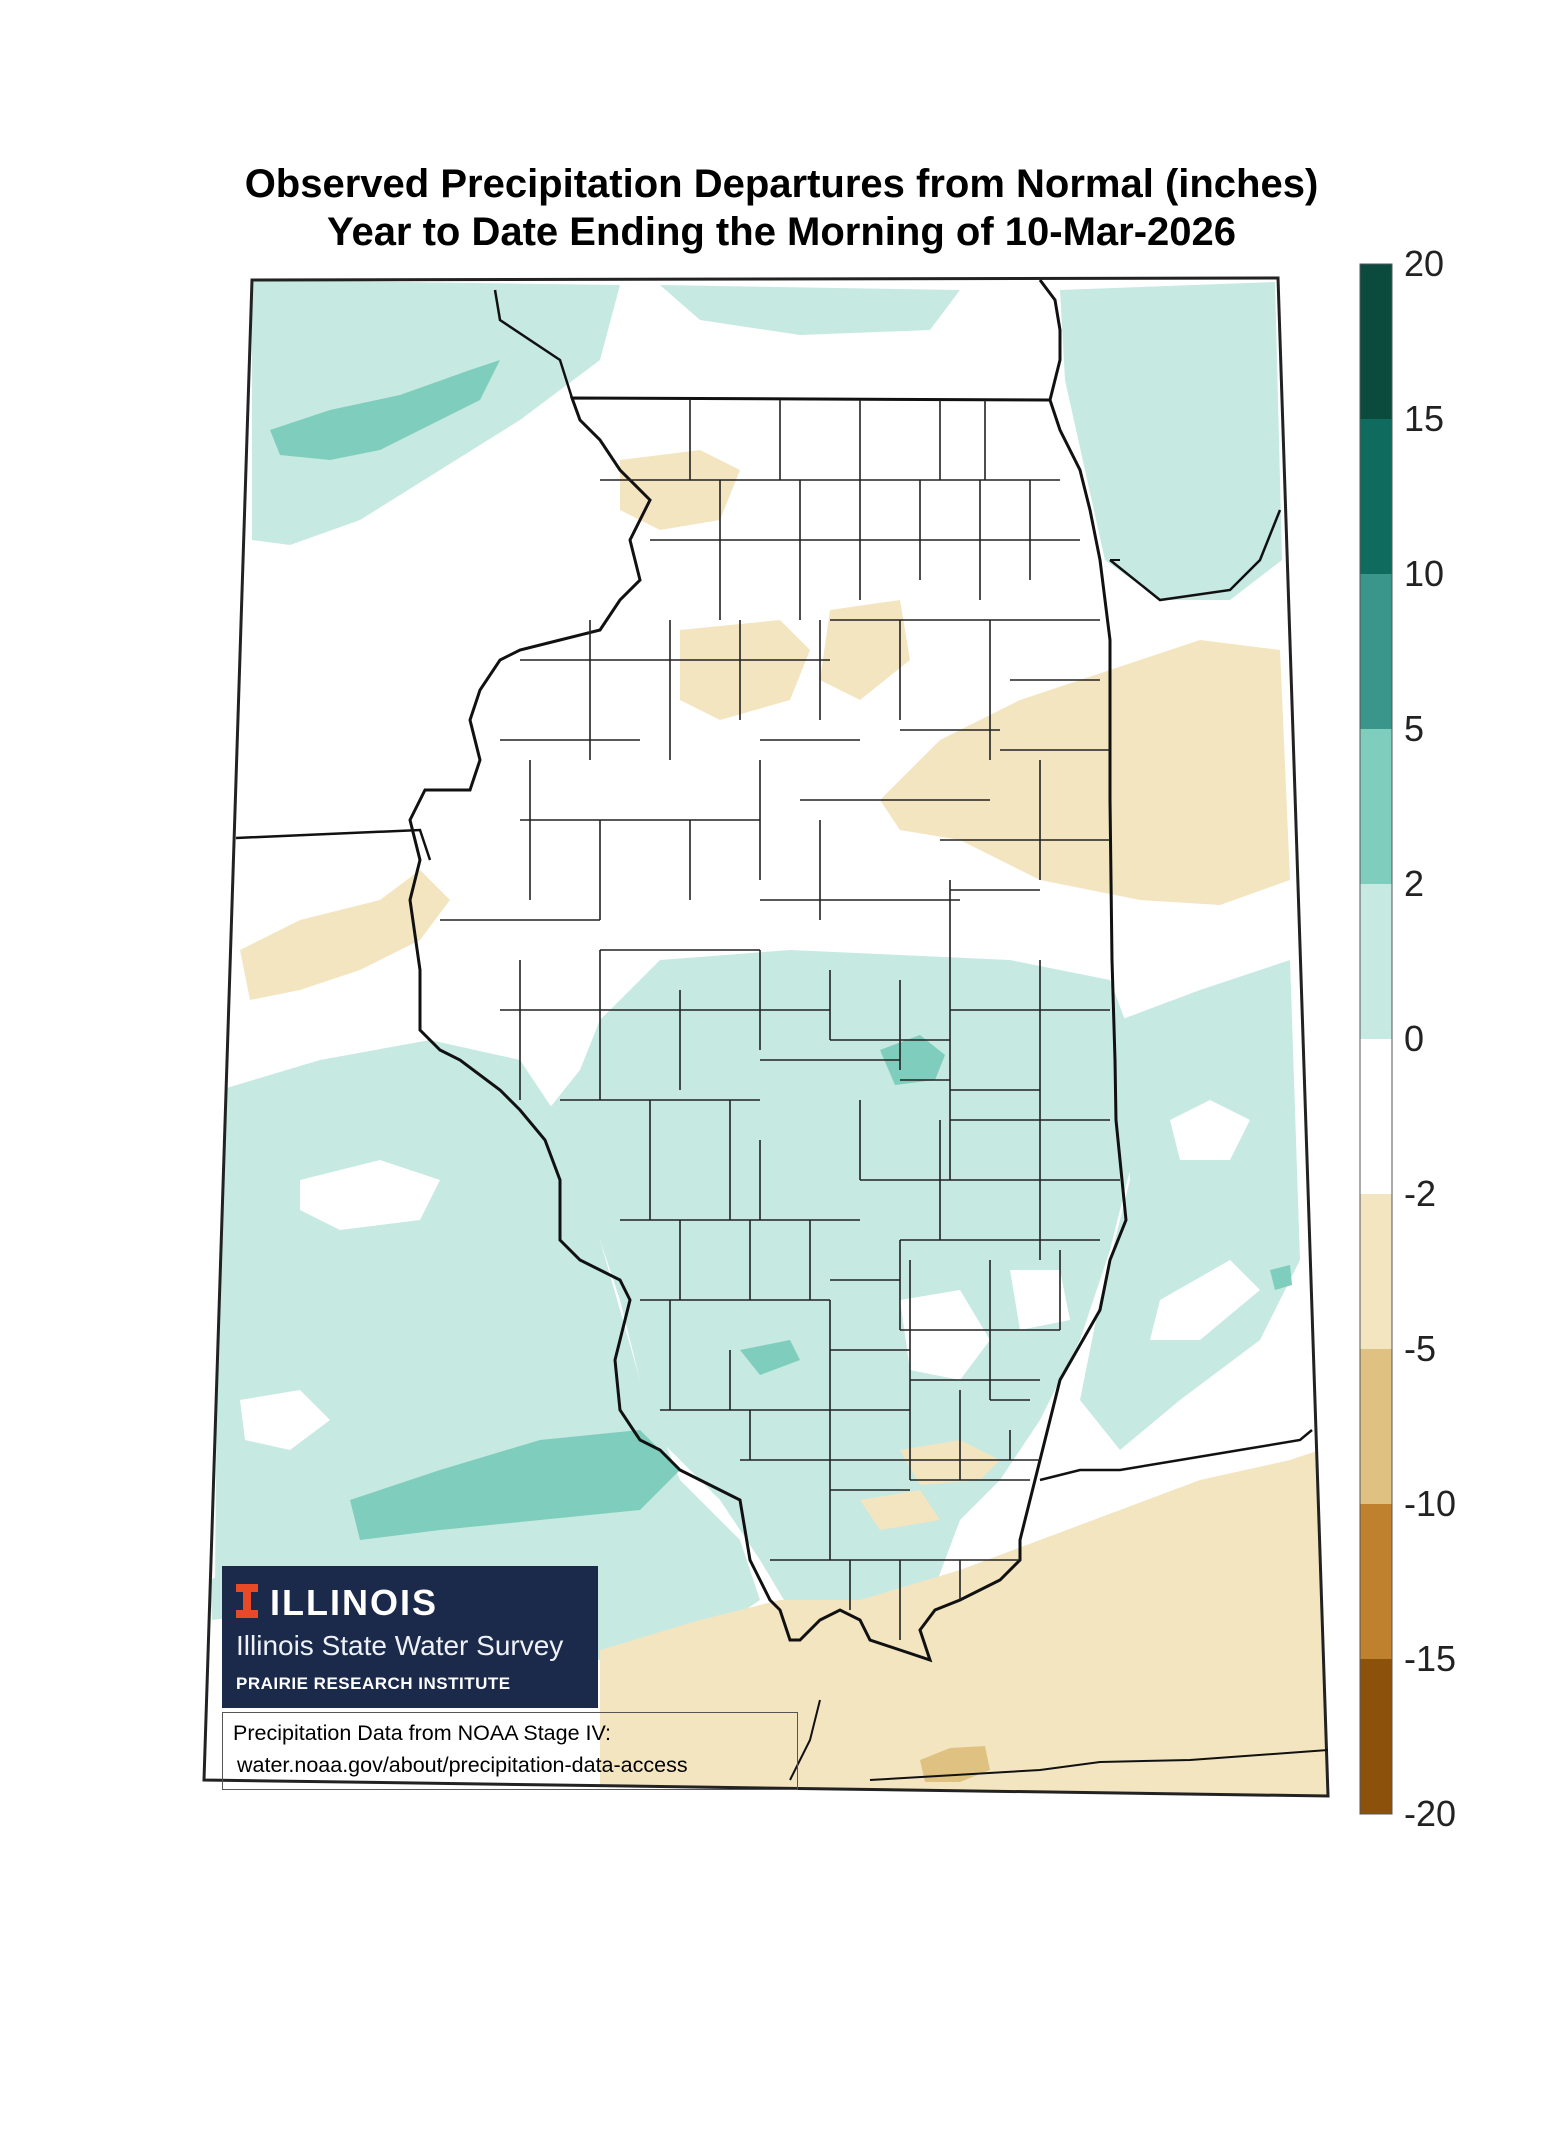 This screenshot has height=2145, width=1563. I want to click on logo-institute-name: PRAIRIE RESEARCH INSTITUTE, so click(373, 1683).